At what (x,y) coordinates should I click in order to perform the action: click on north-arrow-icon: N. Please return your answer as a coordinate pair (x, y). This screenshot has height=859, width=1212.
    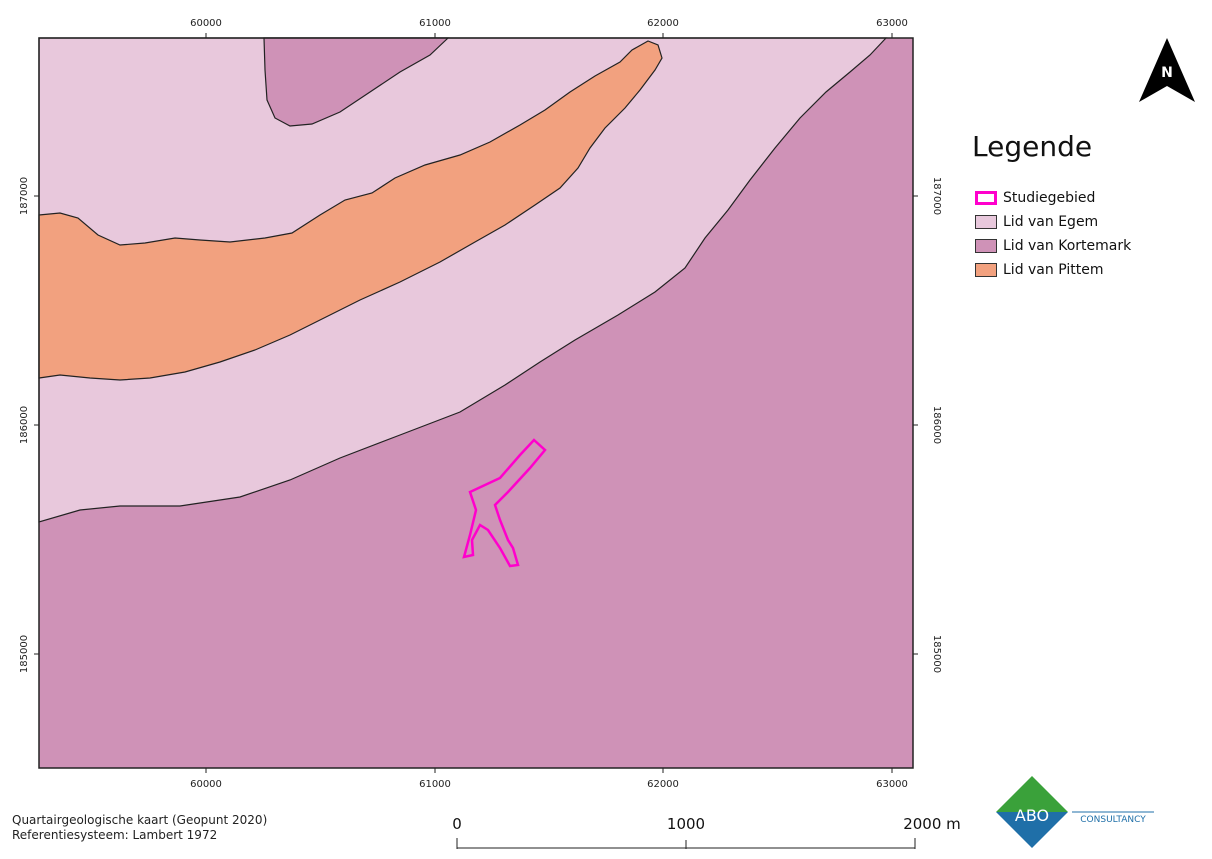
    Looking at the image, I should click on (1167, 70).